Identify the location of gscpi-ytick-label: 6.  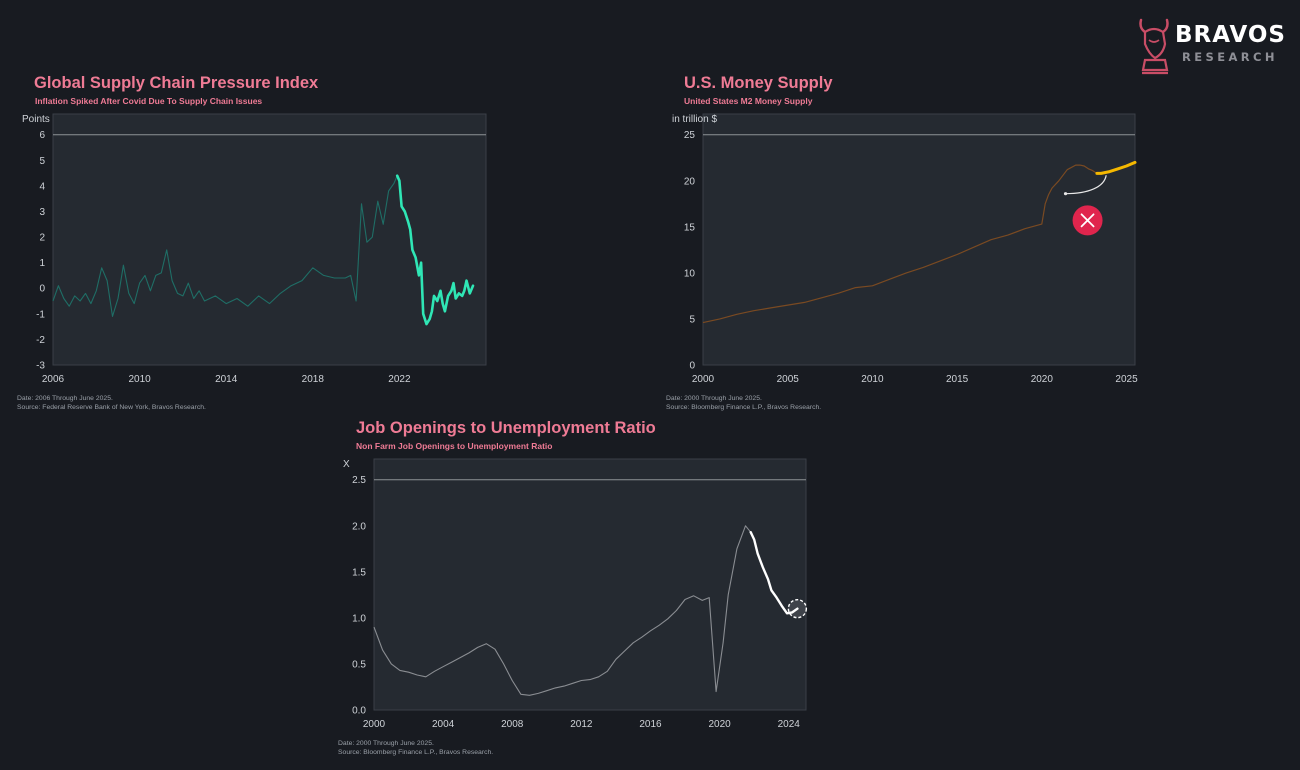
(42, 135).